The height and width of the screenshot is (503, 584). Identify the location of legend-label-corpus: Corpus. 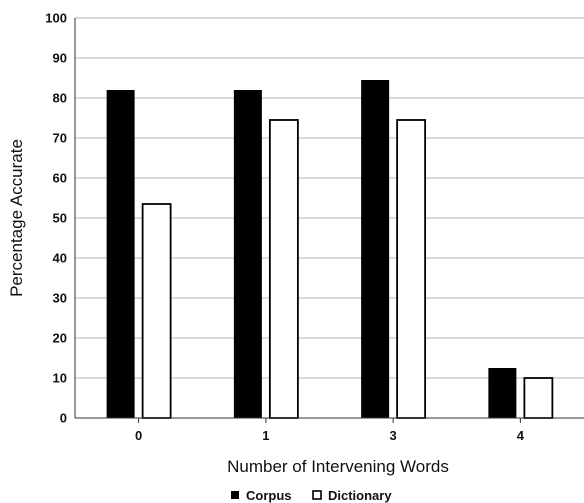
(269, 495).